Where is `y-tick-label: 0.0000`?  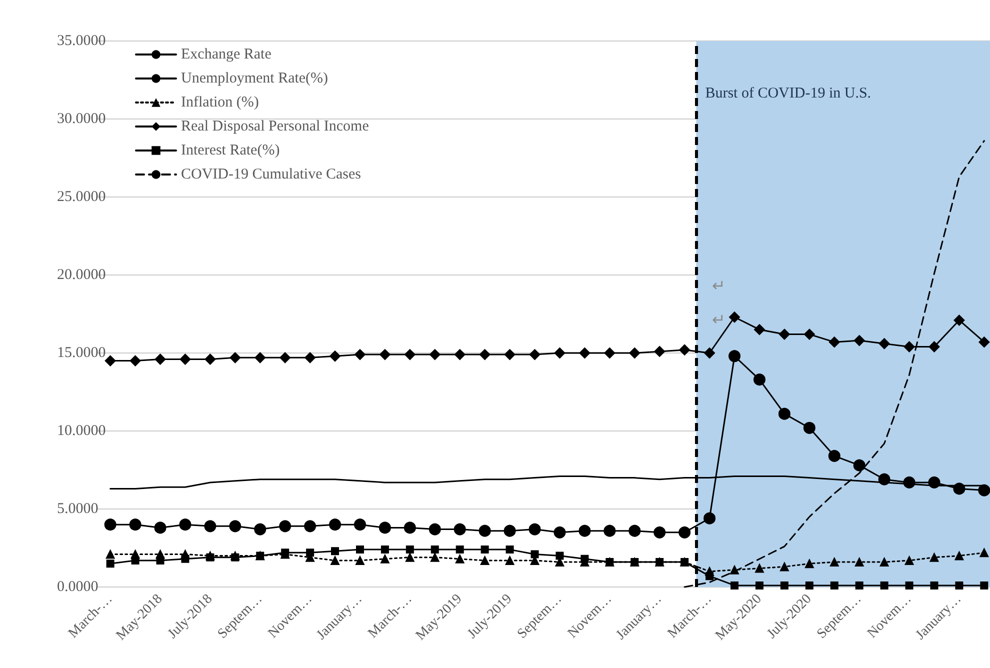 y-tick-label: 0.0000 is located at coordinates (77, 587).